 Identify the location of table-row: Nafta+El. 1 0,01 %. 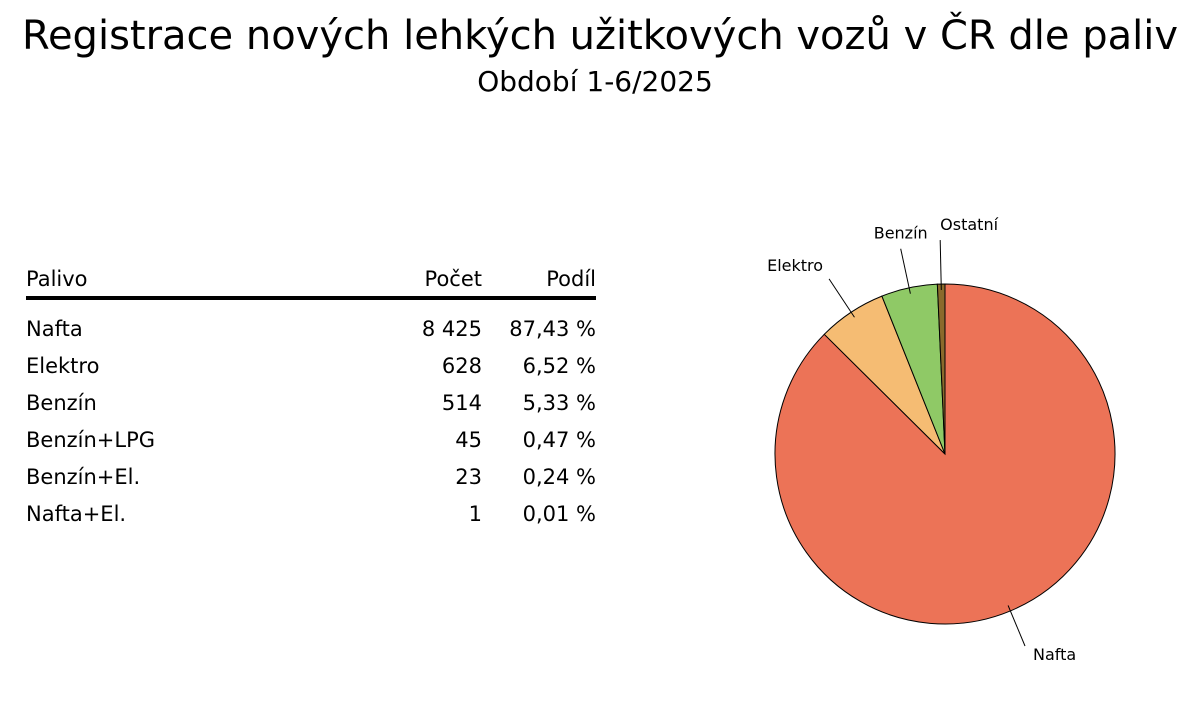
(311, 513).